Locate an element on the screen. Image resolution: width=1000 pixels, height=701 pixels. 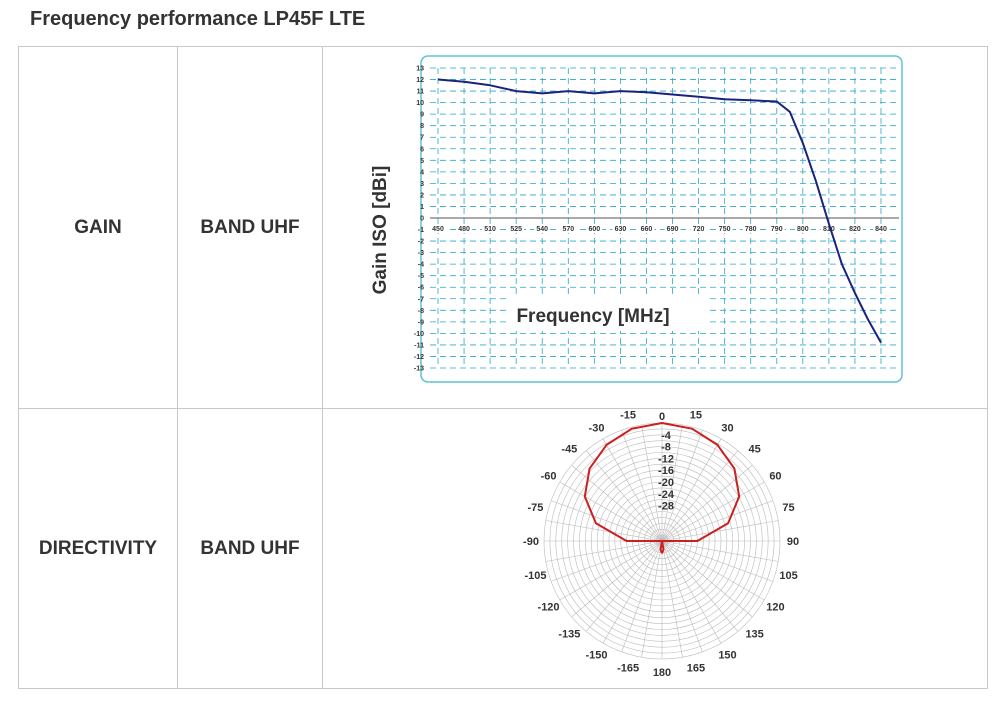
x-tick-label: 840 is located at coordinates (881, 229).